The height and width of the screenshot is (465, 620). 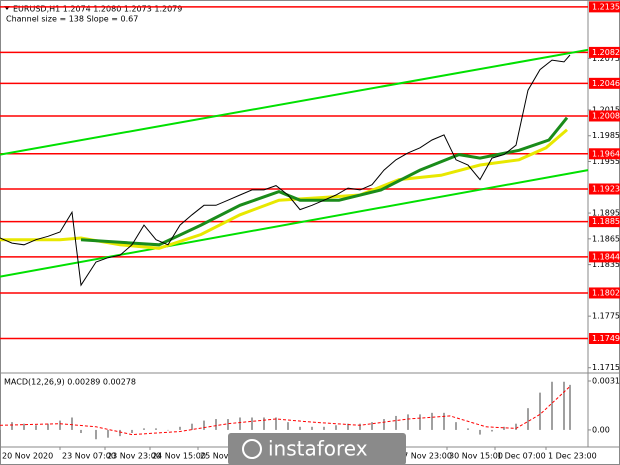 What do you see at coordinates (476, 456) in the screenshot?
I see `x-tick-label: 30 Nov 15:00` at bounding box center [476, 456].